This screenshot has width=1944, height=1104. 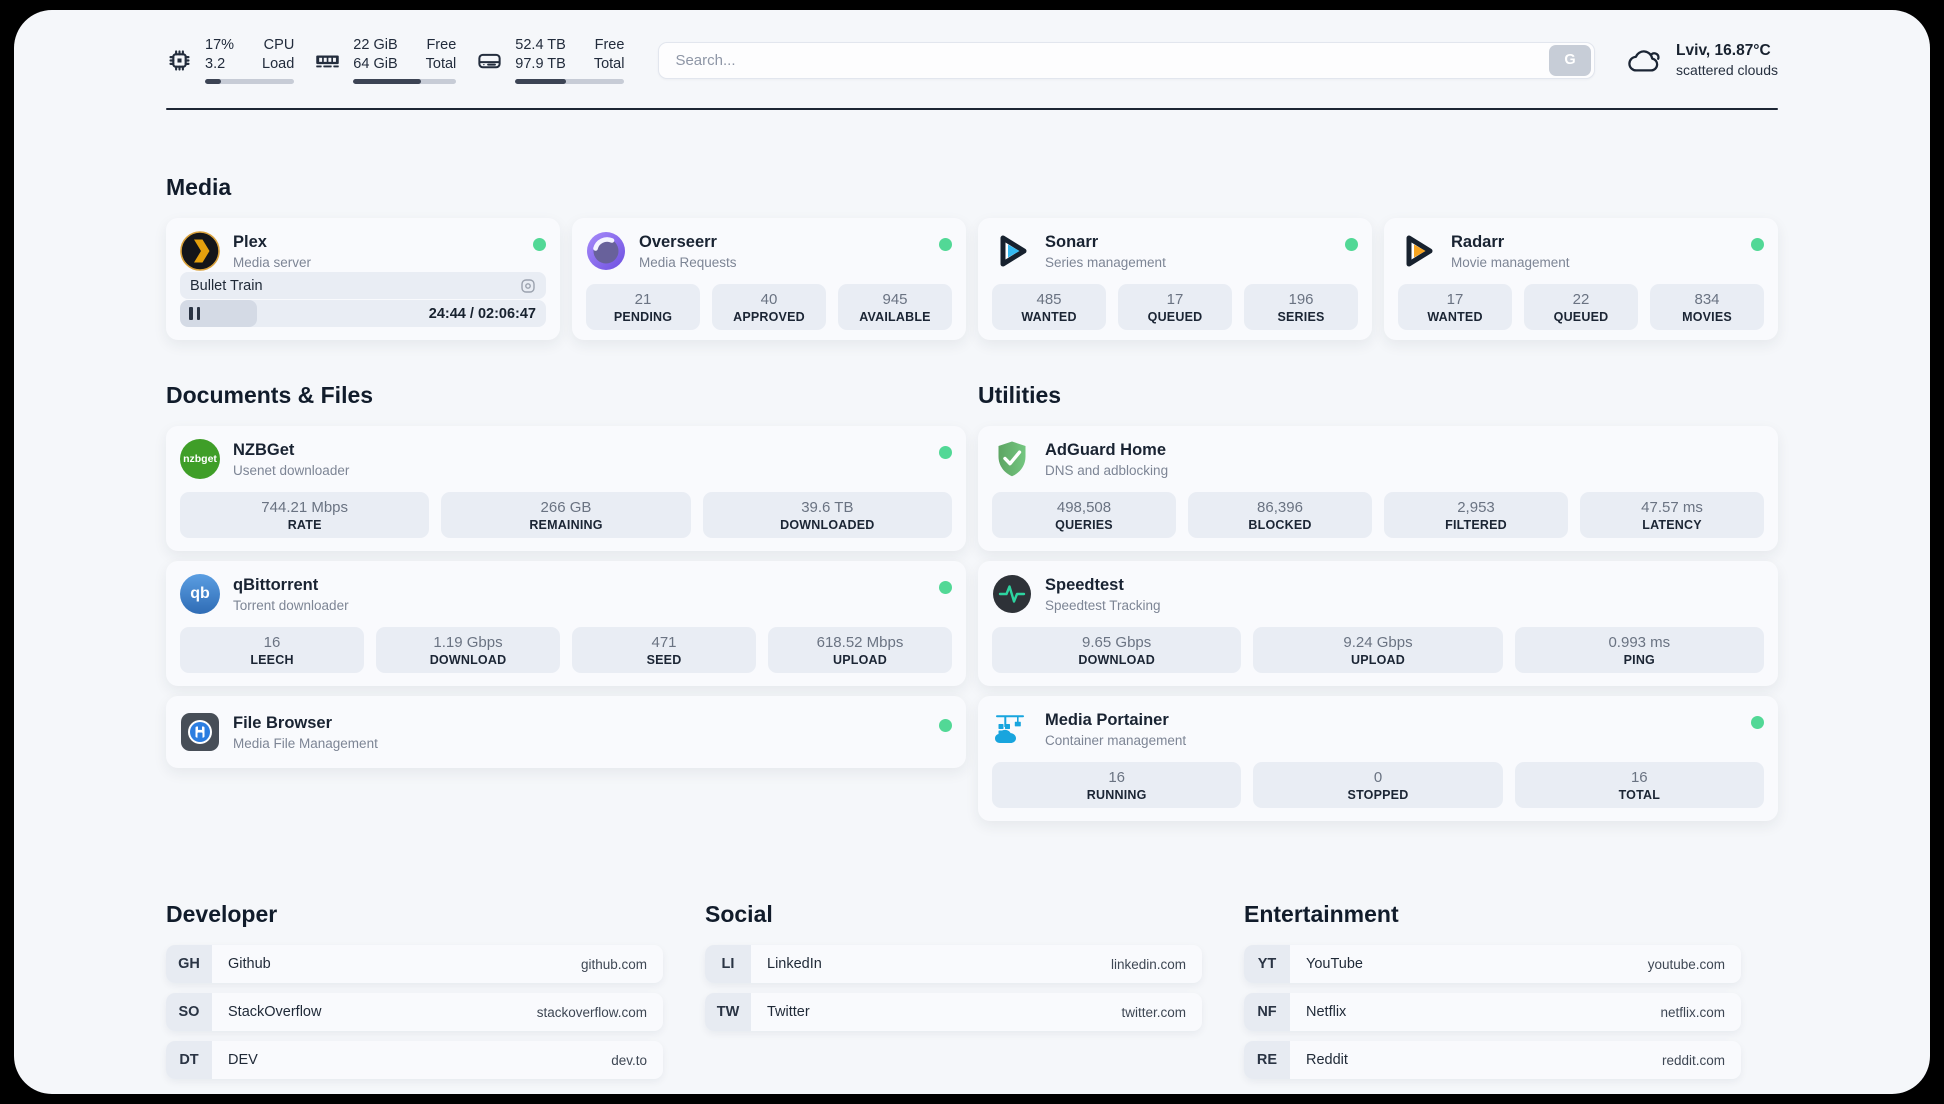 What do you see at coordinates (794, 964) in the screenshot?
I see `bookmark-name: LinkedIn` at bounding box center [794, 964].